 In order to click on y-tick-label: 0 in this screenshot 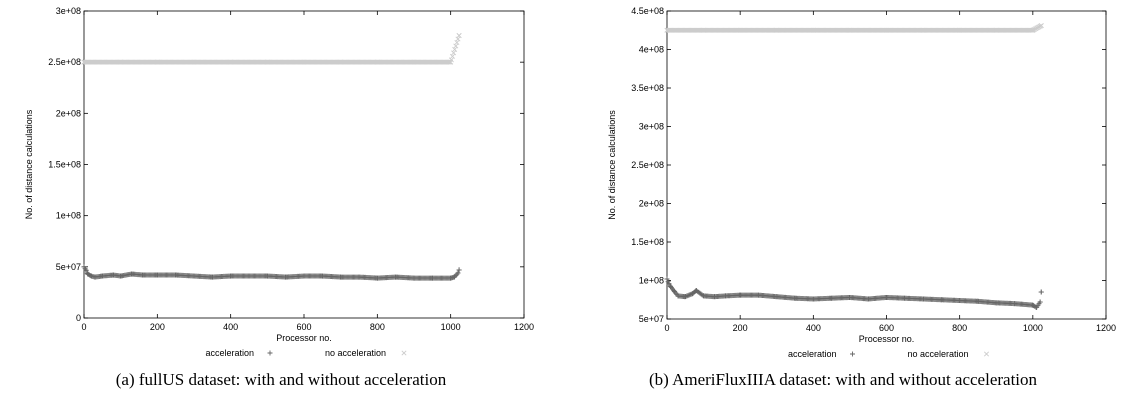, I will do `click(78, 318)`.